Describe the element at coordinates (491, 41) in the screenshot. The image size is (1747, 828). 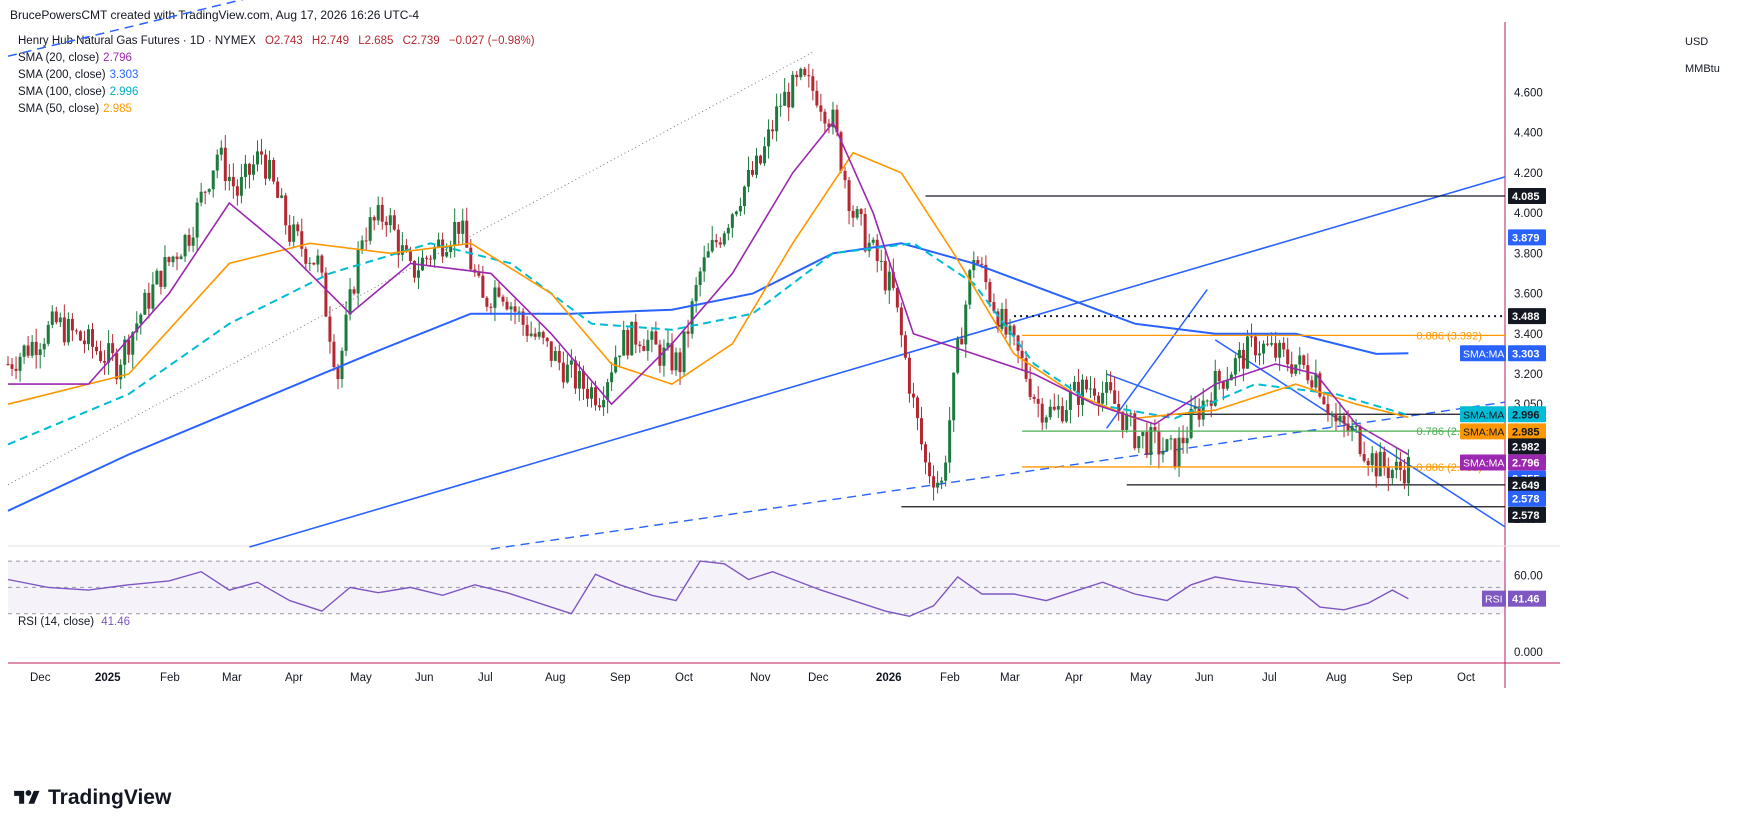
I see `ohlc-change: −0.027 (−0.98%)` at that location.